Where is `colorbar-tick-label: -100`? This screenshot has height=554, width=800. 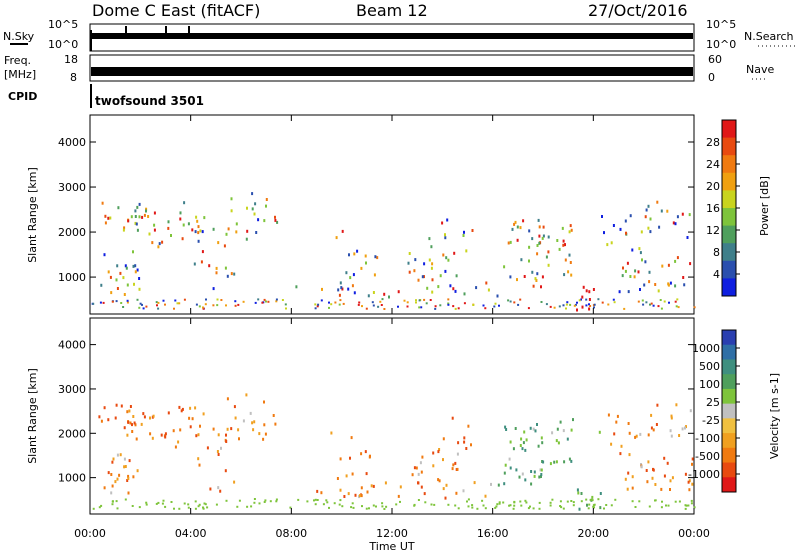
colorbar-tick-label: -100 is located at coordinates (707, 438).